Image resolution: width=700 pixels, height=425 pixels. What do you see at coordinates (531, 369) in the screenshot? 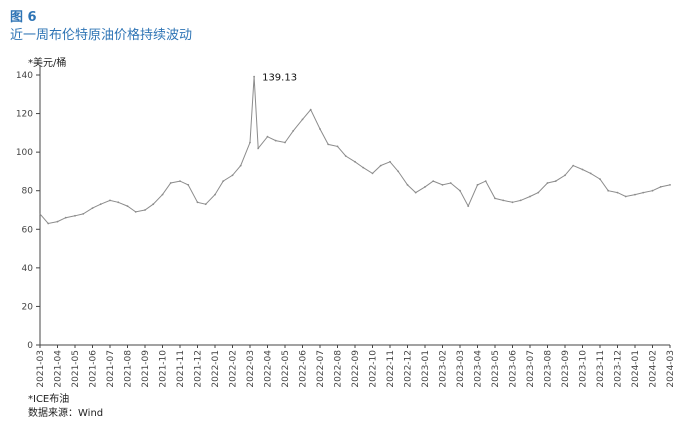
I see `x-tick-label: 2023-07` at bounding box center [531, 369].